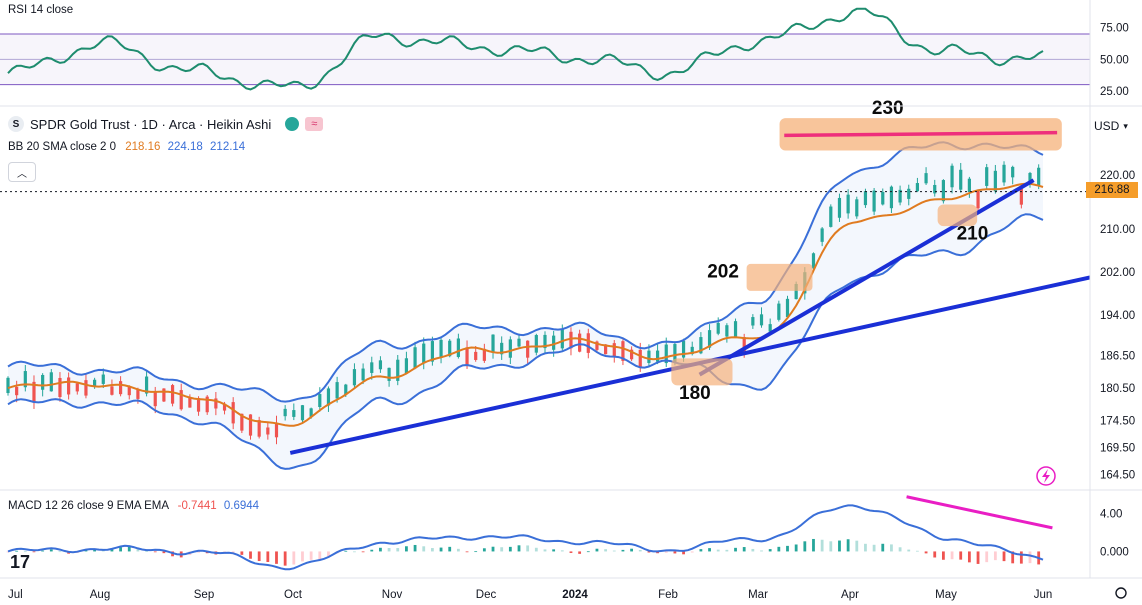 This screenshot has height=605, width=1142. What do you see at coordinates (1116, 126) in the screenshot?
I see `currency-selector: USD ▾` at bounding box center [1116, 126].